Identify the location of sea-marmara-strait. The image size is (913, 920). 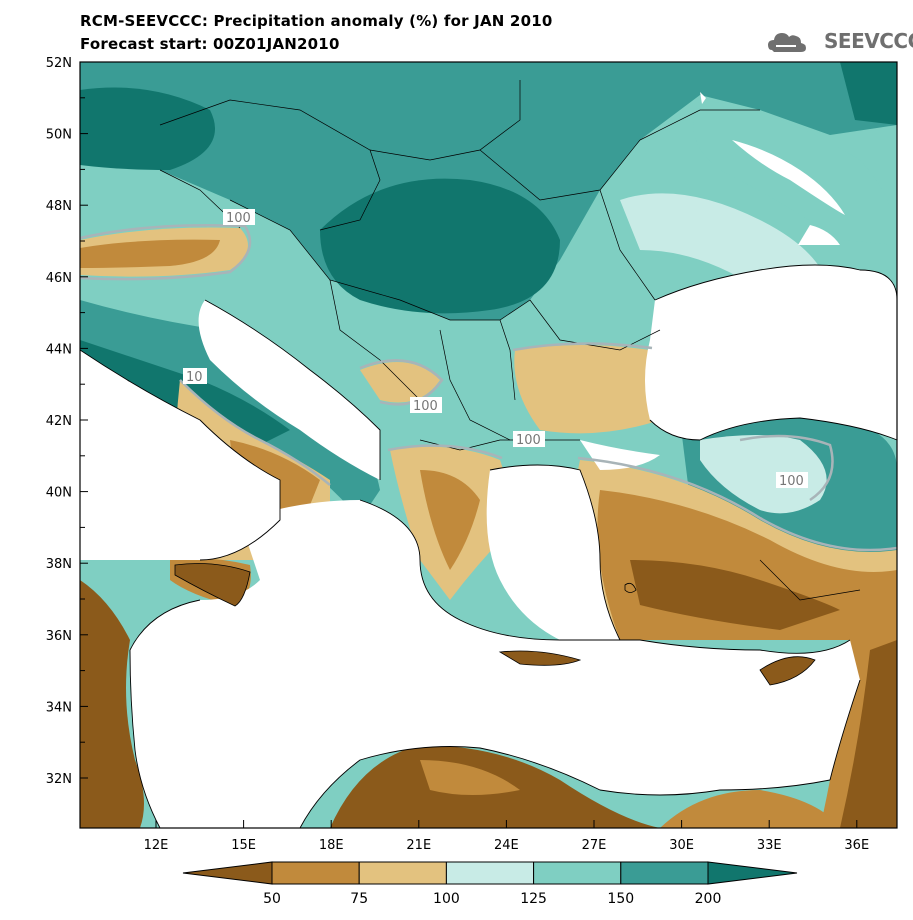
(620, 455).